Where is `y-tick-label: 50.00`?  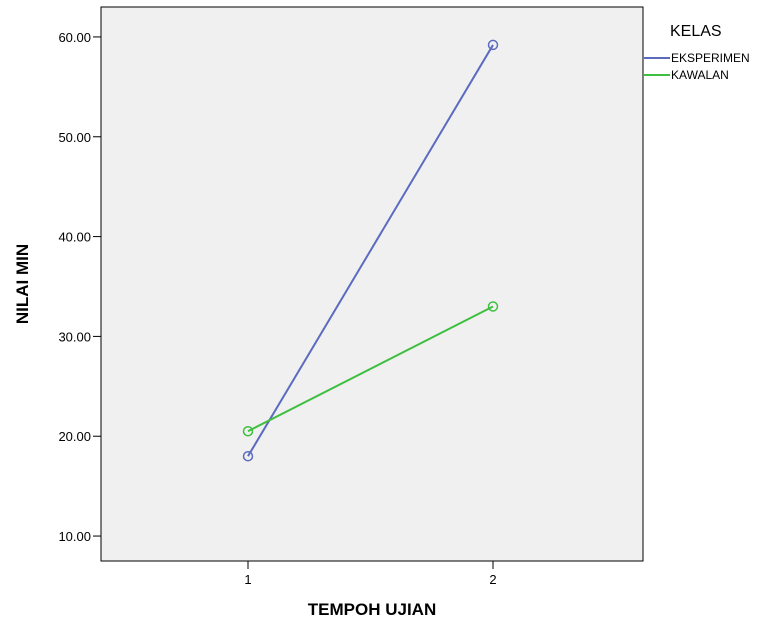
y-tick-label: 50.00 is located at coordinates (74, 137).